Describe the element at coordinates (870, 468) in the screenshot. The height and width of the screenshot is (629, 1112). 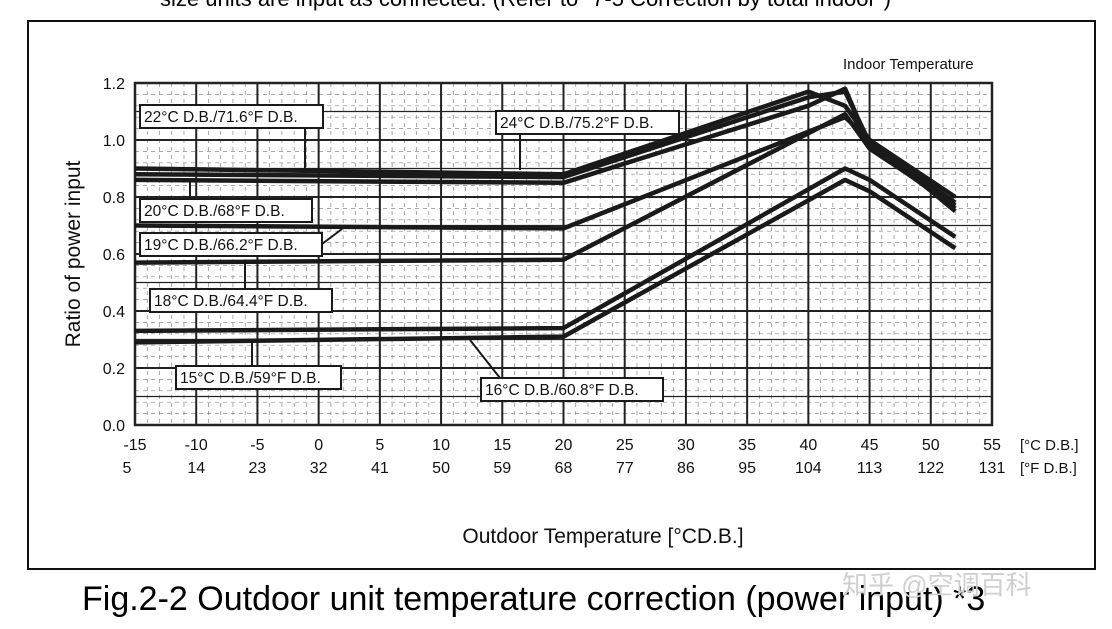
I see `x-tick-label-f: 113` at that location.